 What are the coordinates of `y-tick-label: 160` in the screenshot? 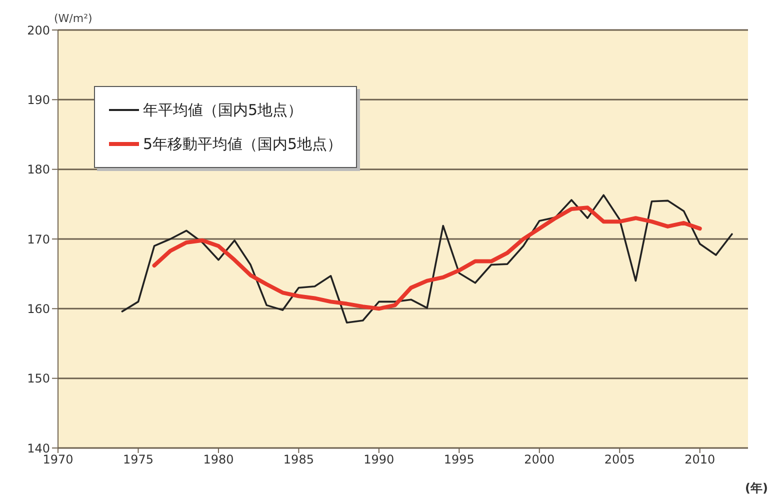 It's located at (38, 309).